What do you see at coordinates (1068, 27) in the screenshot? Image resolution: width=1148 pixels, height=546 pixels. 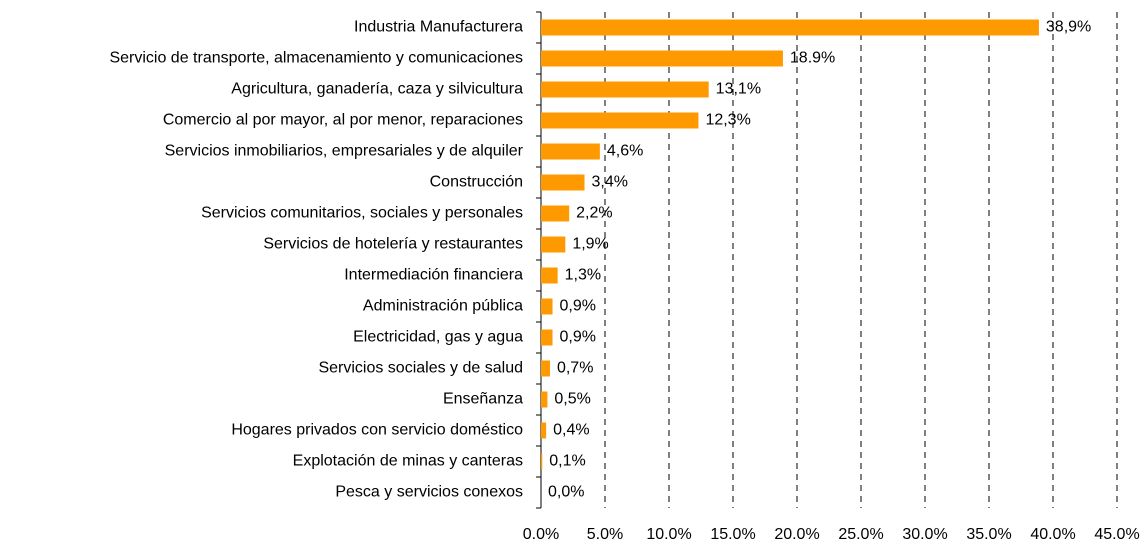 I see `value-label: 38,9%` at bounding box center [1068, 27].